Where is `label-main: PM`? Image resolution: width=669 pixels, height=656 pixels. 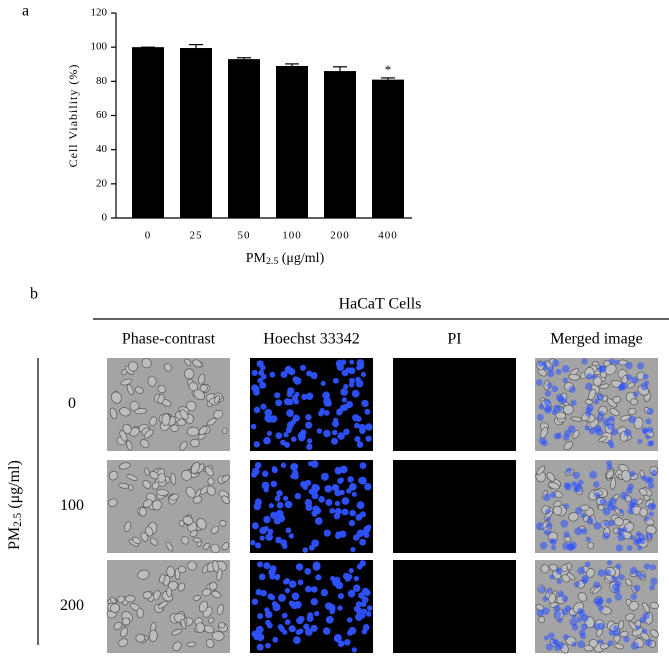
label-main: PM is located at coordinates (14, 538).